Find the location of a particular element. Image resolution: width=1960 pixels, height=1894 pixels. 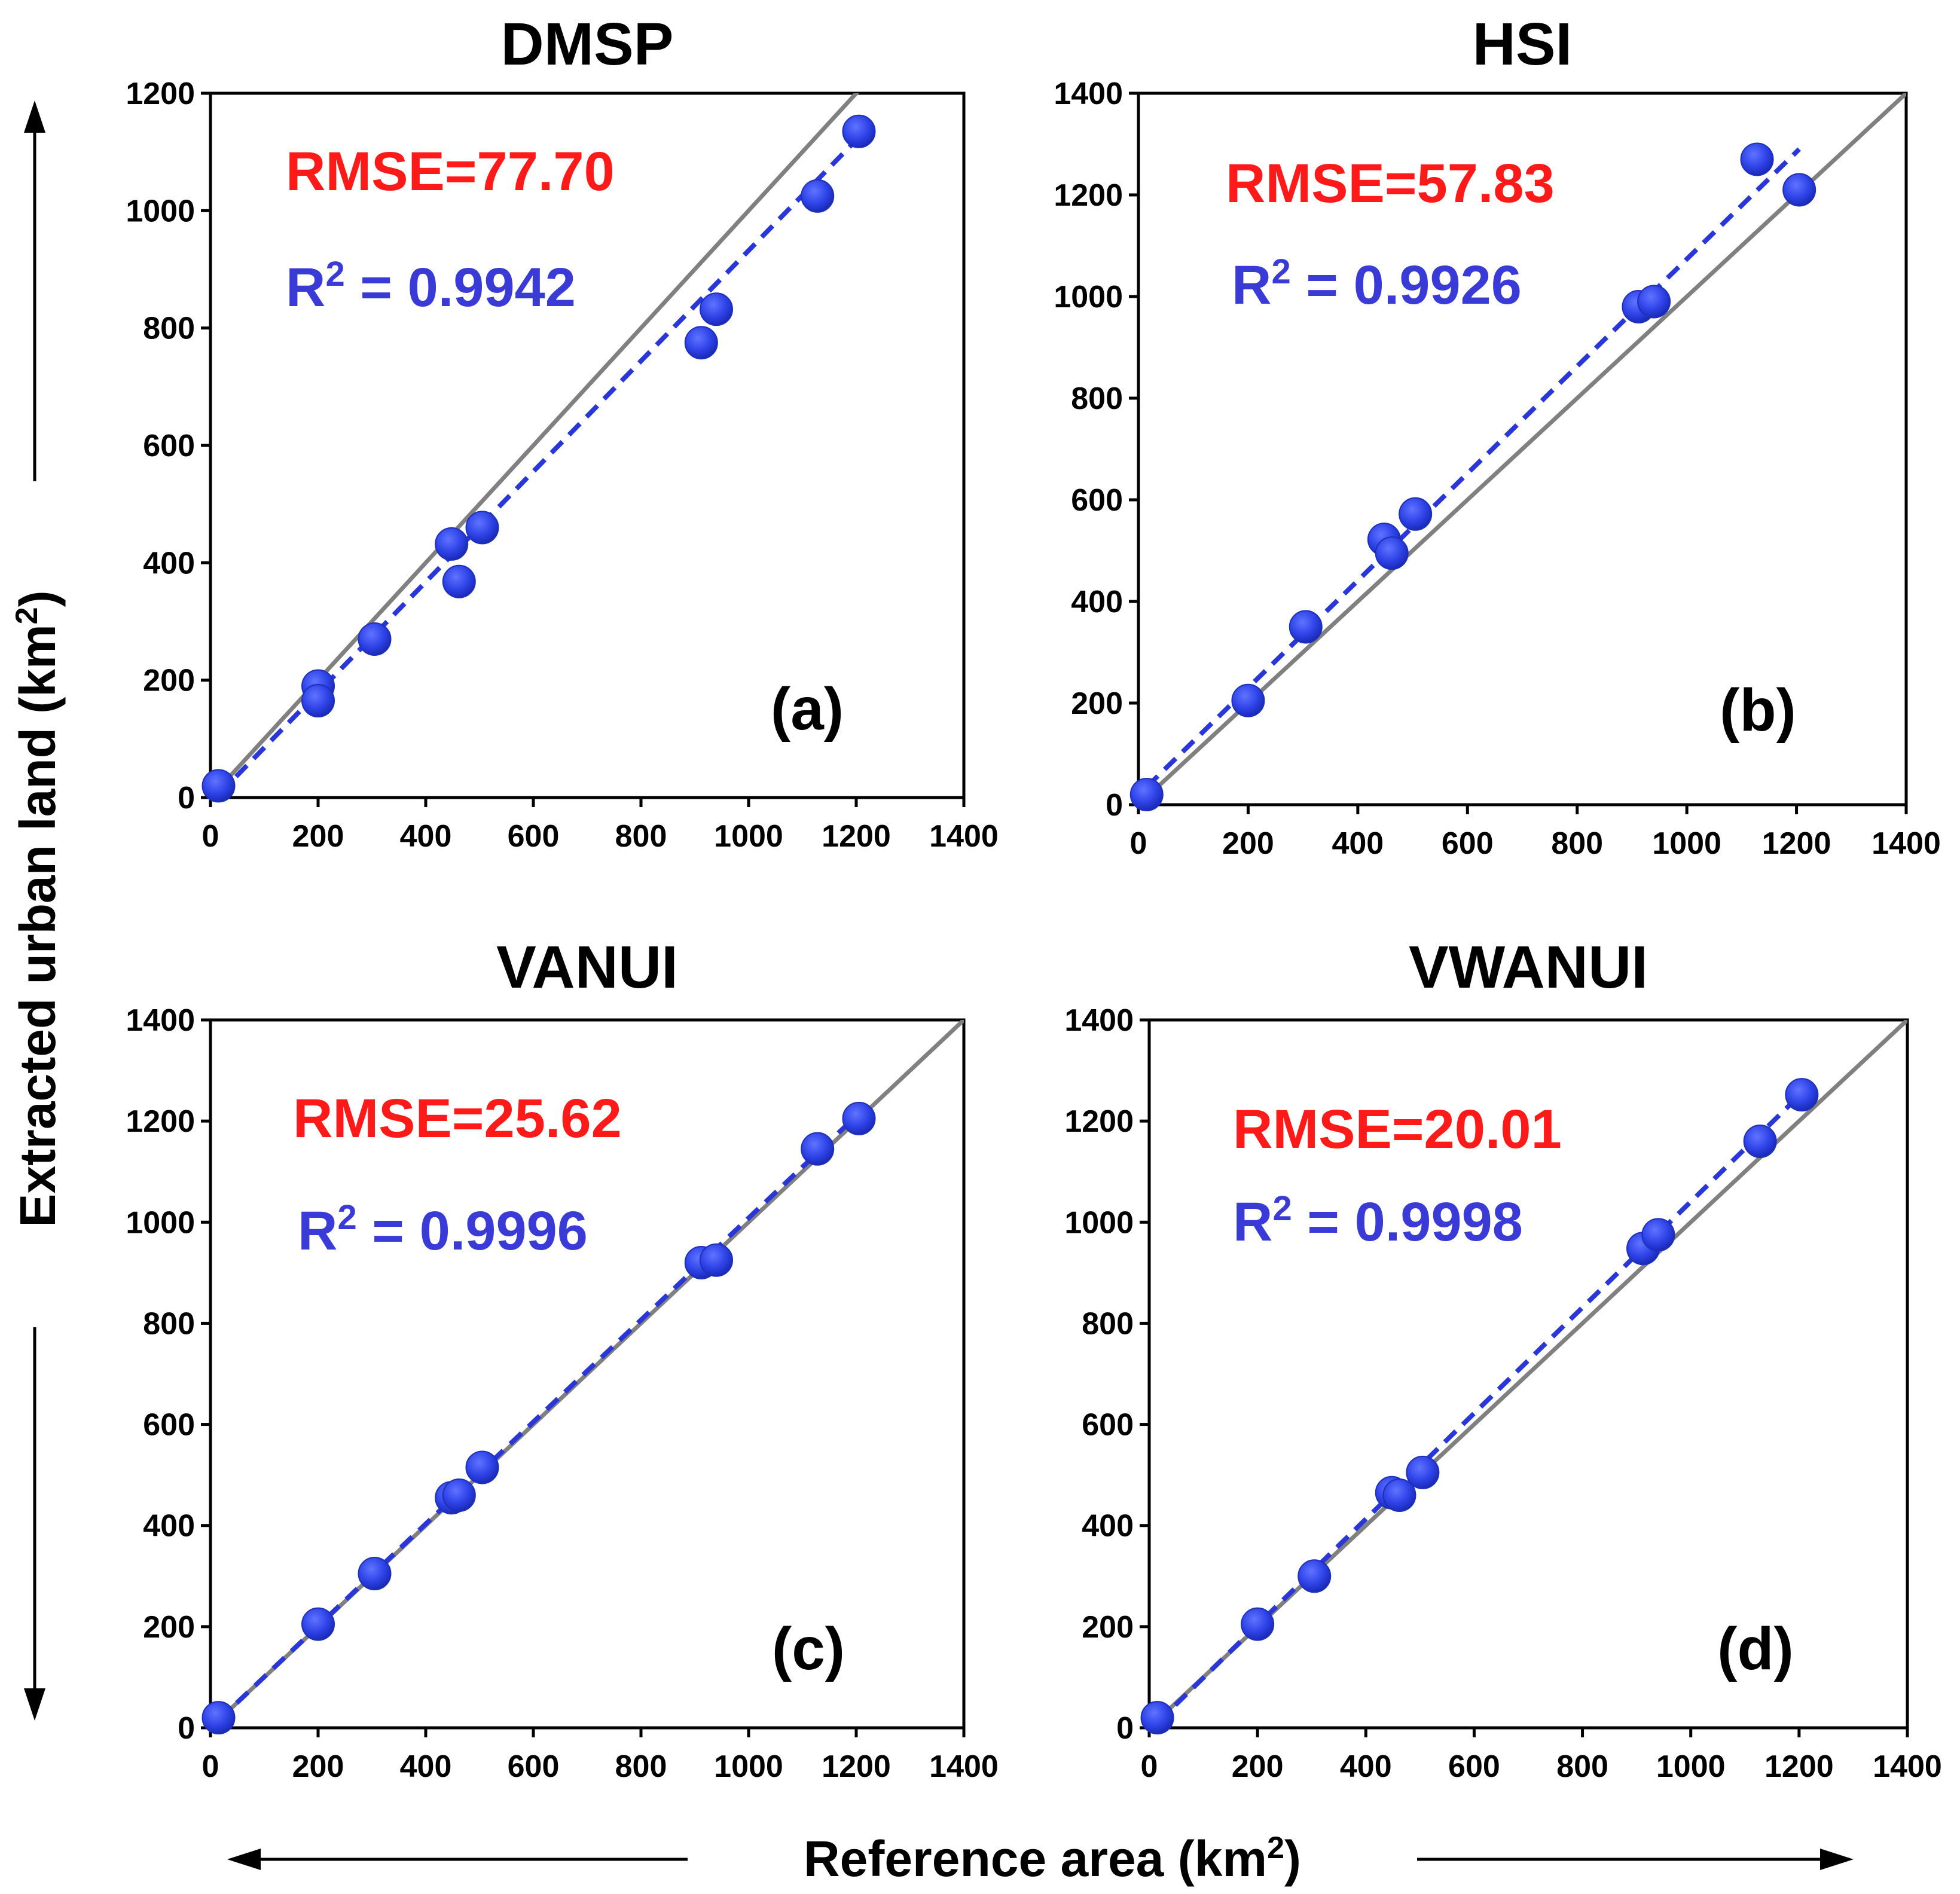

rmse-label: RMSE=77.70 is located at coordinates (450, 171).